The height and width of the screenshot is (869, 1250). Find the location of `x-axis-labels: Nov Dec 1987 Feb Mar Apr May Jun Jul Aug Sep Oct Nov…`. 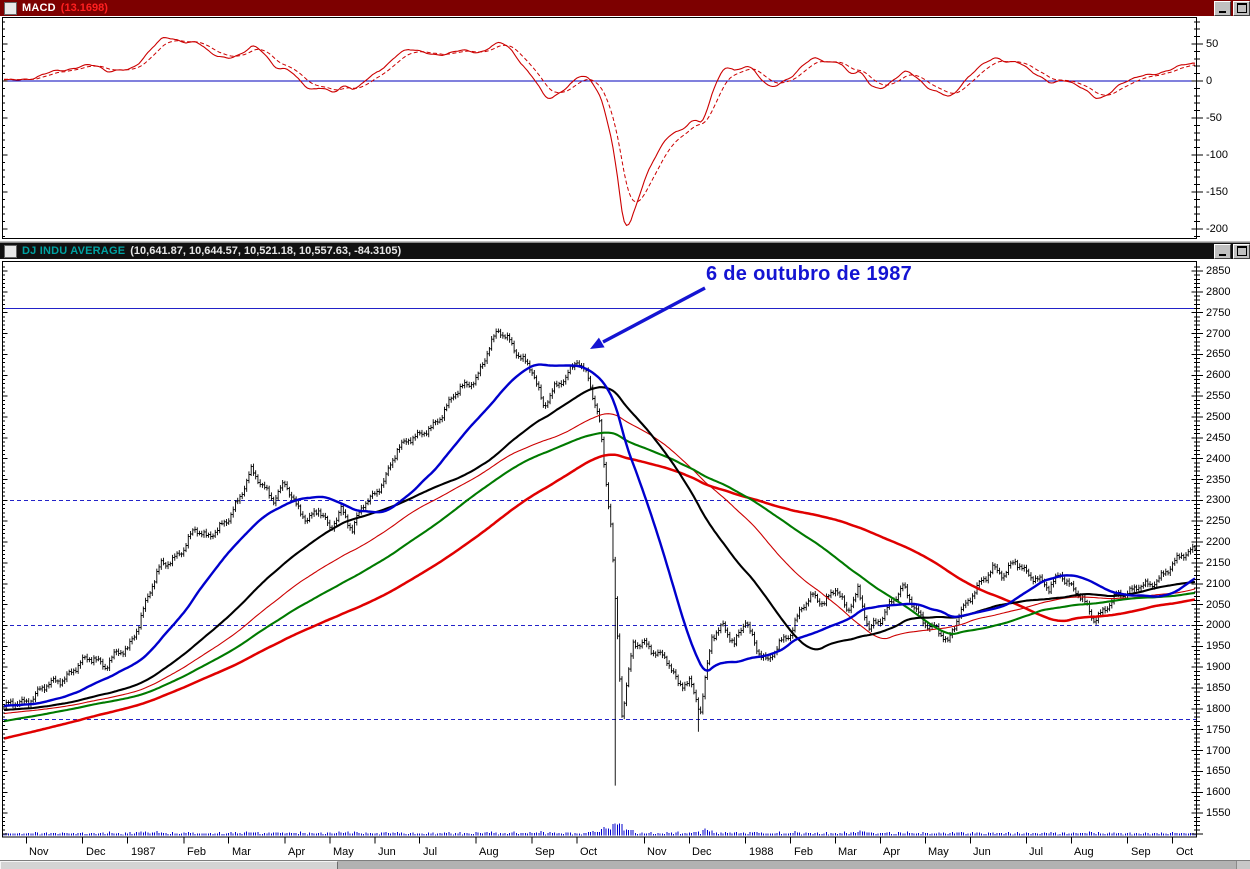

x-axis-labels: Nov Dec 1987 Feb Mar Apr May Jun Jul Aug Sep Oct Nov… is located at coordinates (599, 852).